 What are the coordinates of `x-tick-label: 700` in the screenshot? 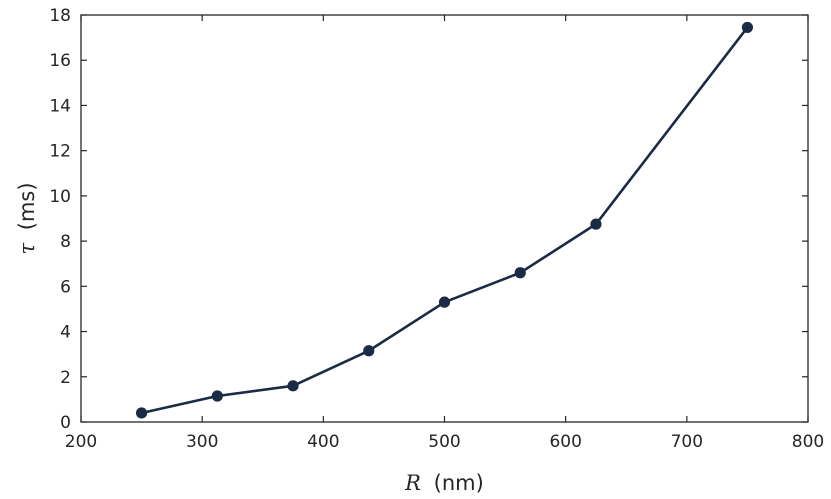 It's located at (687, 442).